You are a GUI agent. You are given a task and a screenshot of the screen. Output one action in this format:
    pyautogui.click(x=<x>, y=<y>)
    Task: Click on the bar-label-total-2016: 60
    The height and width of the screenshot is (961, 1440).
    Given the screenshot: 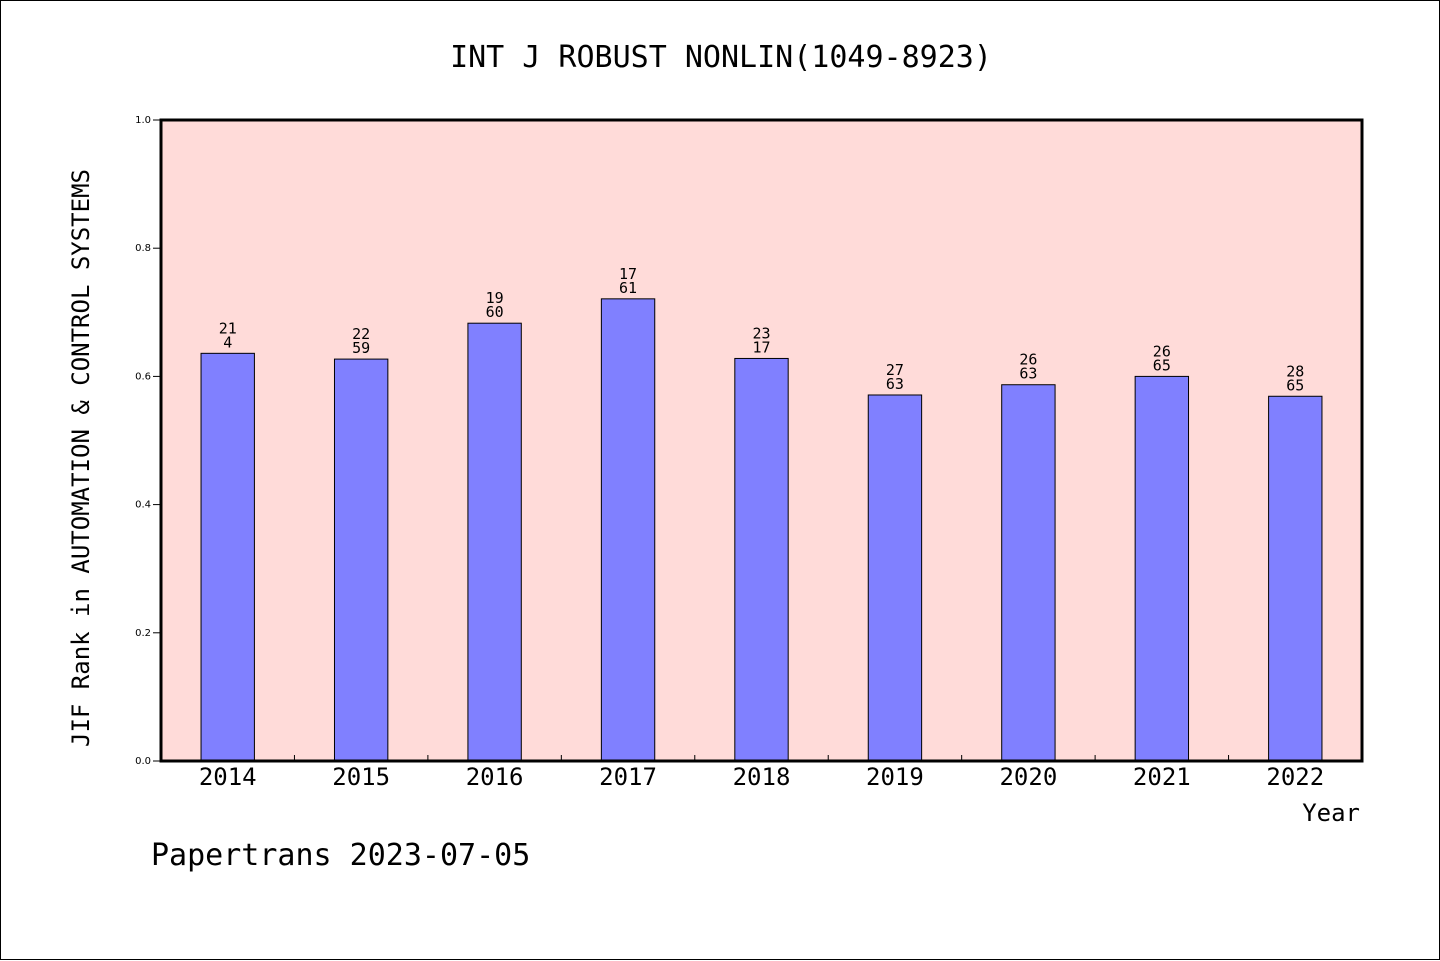 What is the action you would take?
    pyautogui.click(x=495, y=312)
    